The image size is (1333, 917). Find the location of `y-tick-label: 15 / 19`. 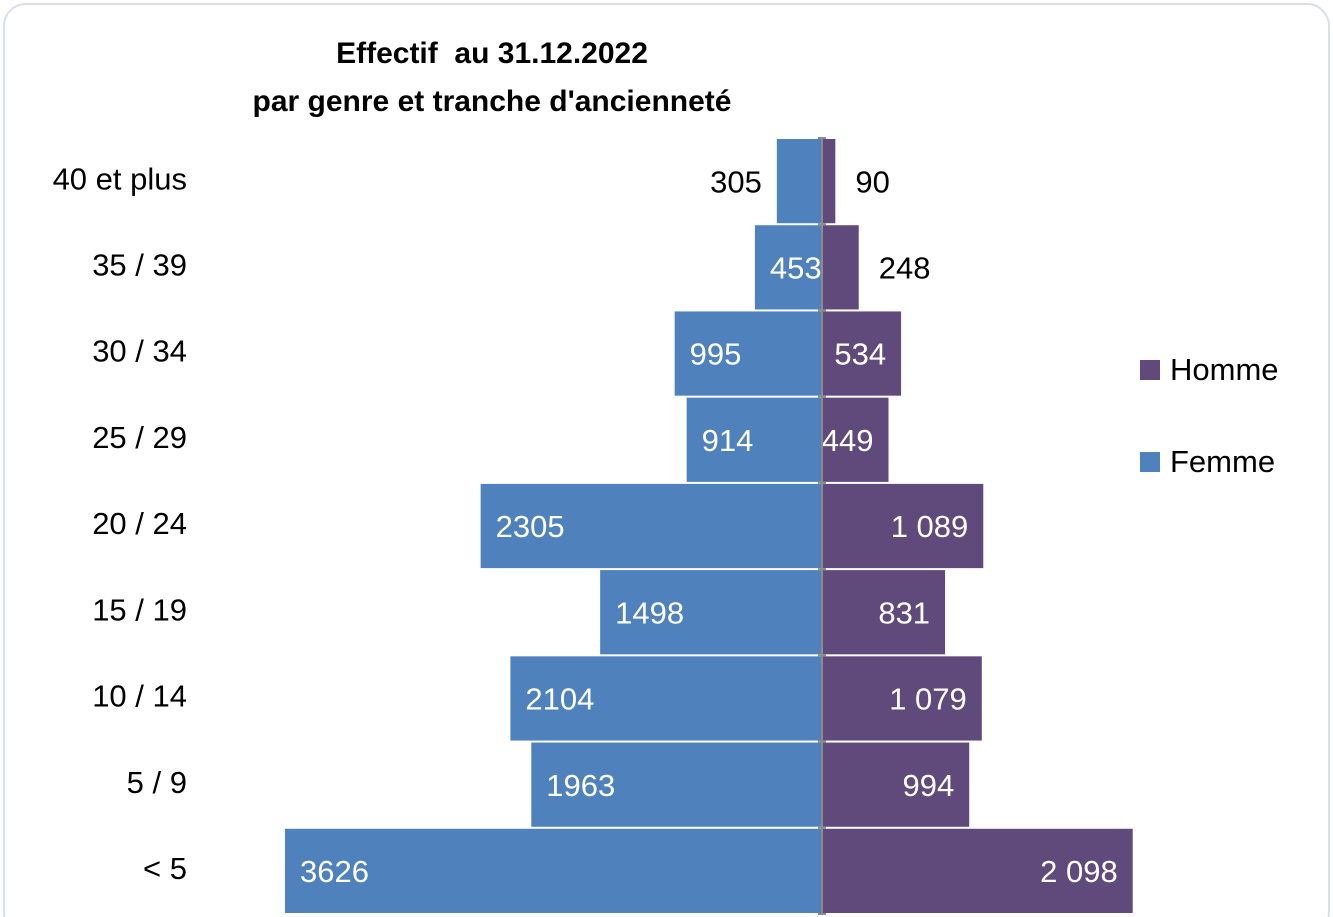

y-tick-label: 15 / 19 is located at coordinates (139, 609).